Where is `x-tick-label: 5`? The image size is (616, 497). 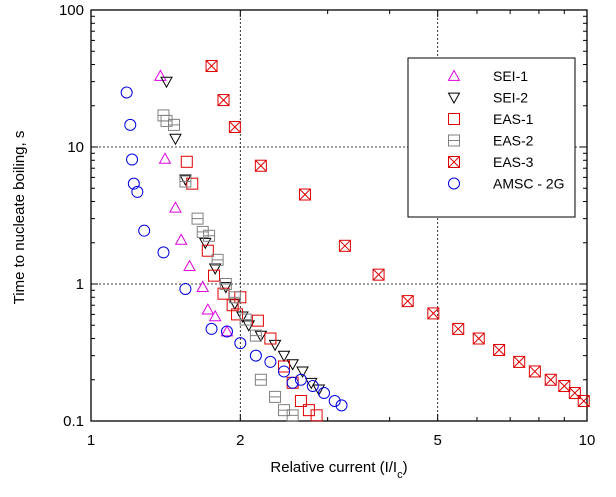
x-tick-label: 5 is located at coordinates (438, 440).